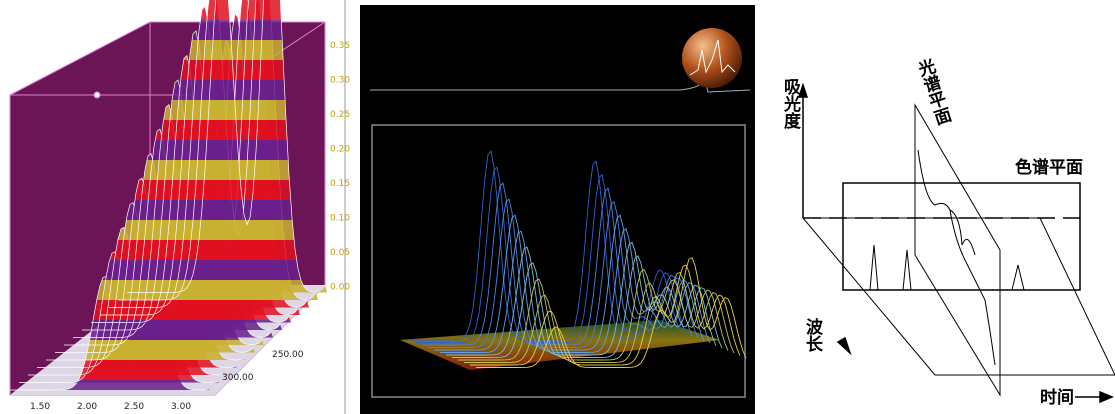  Describe the element at coordinates (340, 288) in the screenshot. I see `z-tick-label: 0.00` at that location.